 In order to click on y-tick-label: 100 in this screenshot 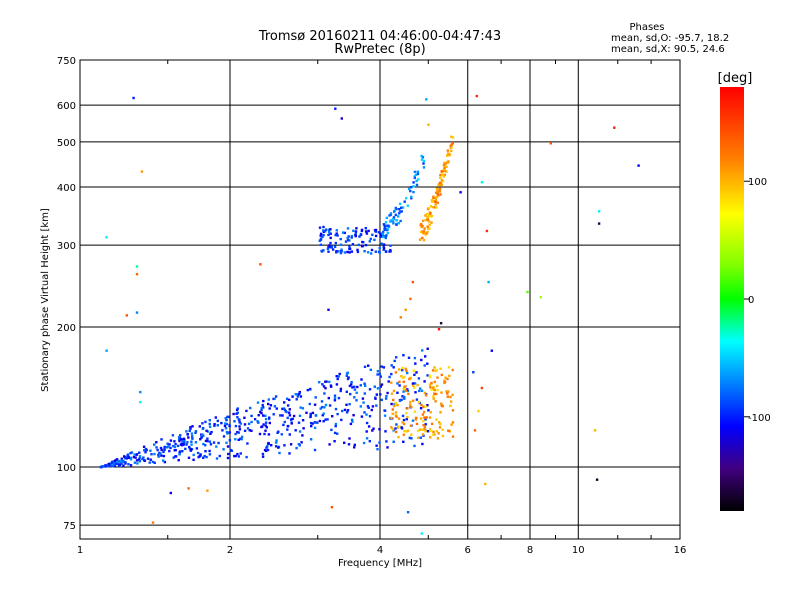, I will do `click(66, 468)`.